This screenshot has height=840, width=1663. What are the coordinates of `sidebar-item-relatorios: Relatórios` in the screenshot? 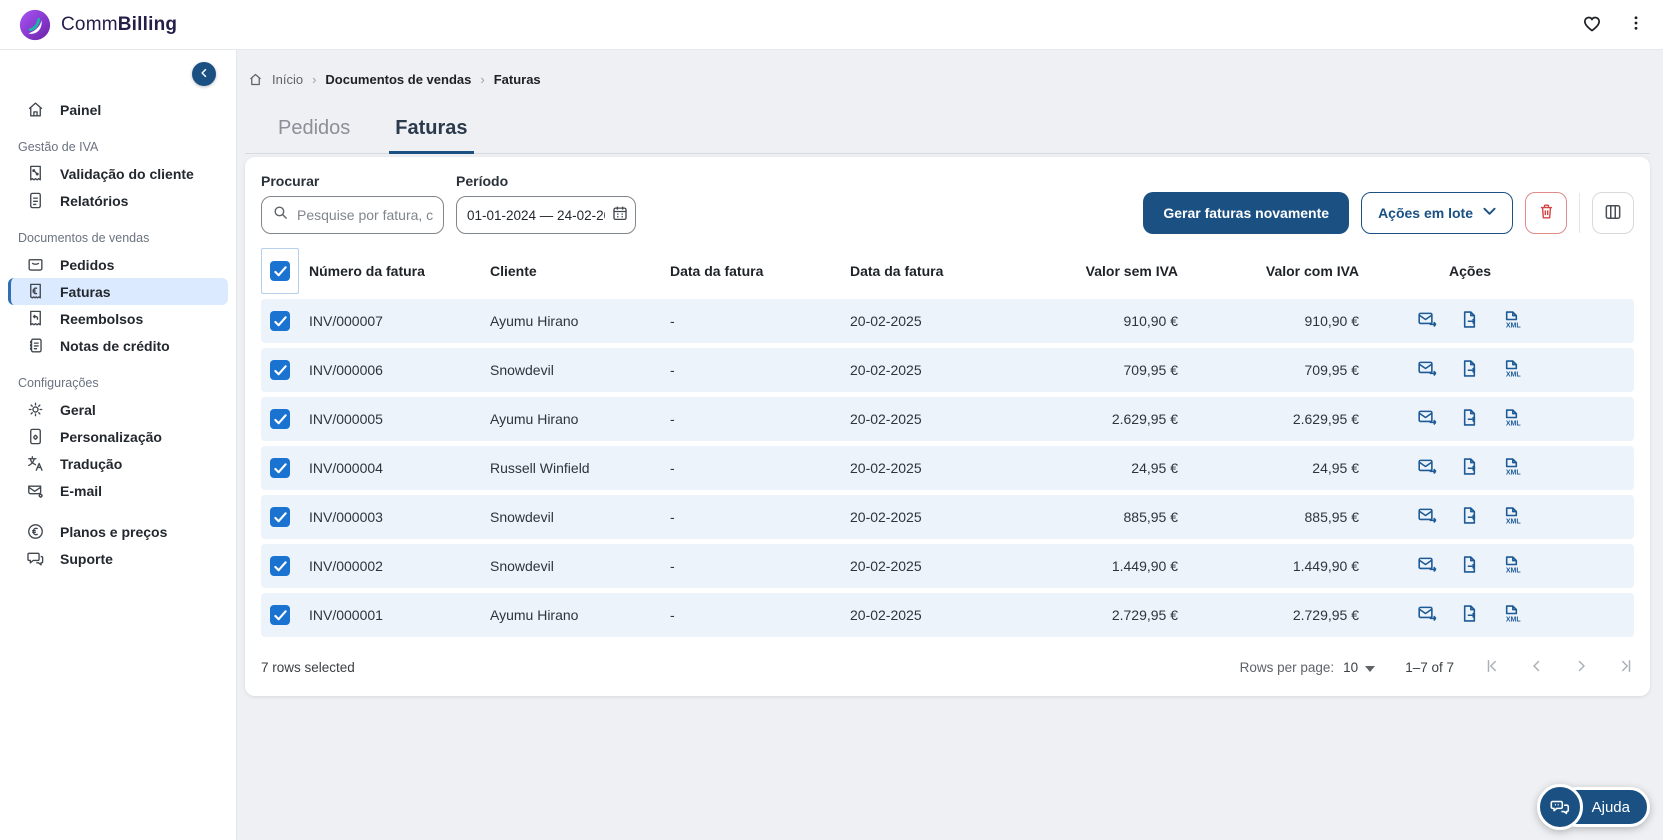 It's located at (118, 200).